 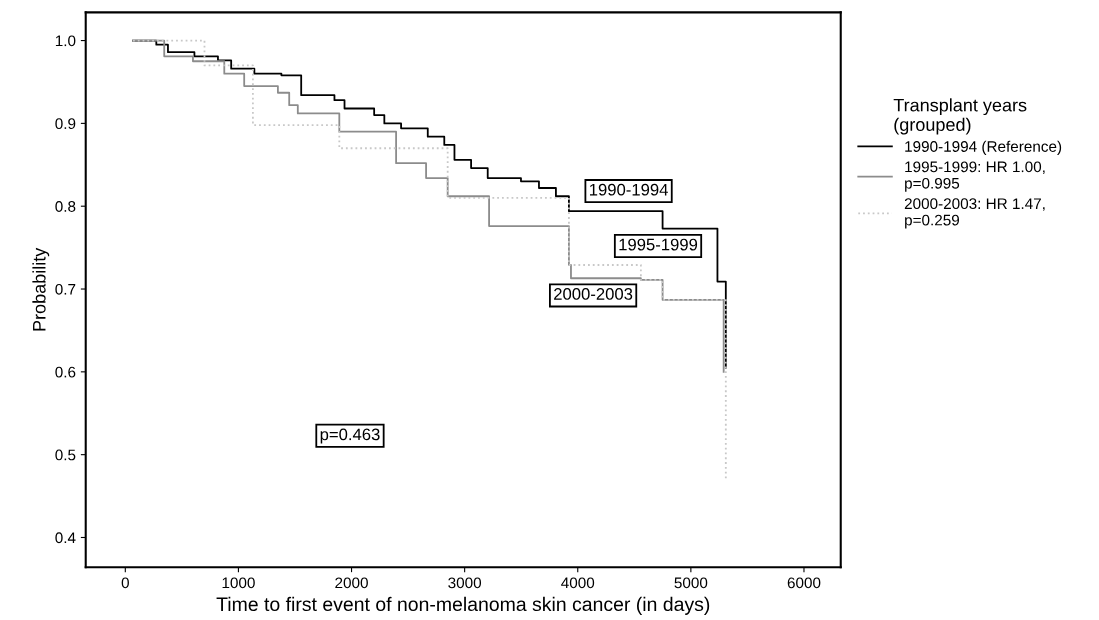 What do you see at coordinates (65, 372) in the screenshot?
I see `y-tick-label: 0.6` at bounding box center [65, 372].